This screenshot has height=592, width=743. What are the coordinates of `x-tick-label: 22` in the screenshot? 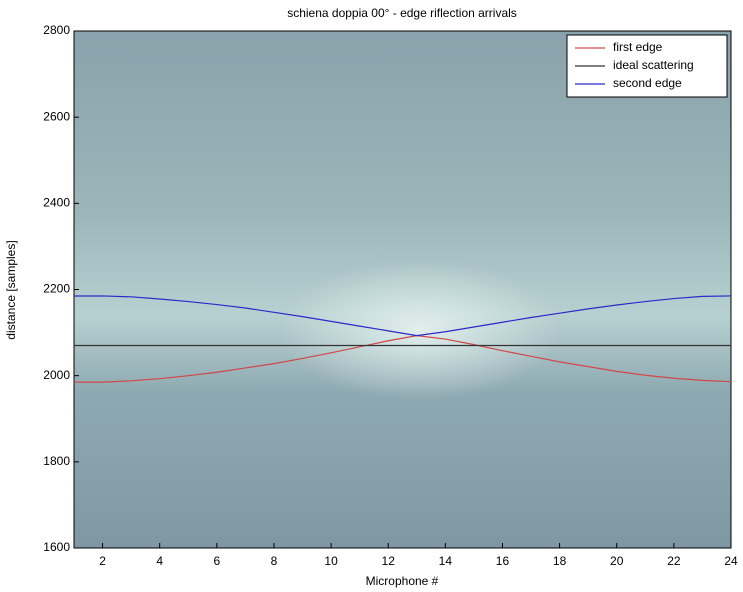 It's located at (674, 561).